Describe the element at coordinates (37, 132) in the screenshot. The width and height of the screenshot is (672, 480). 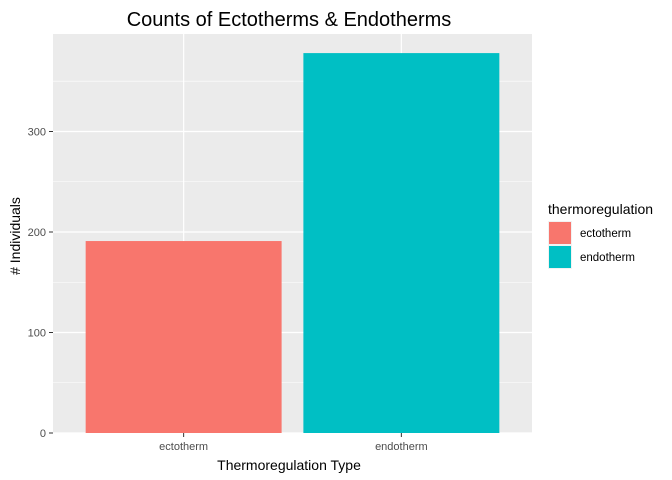
I see `y-tick-label: 300` at that location.